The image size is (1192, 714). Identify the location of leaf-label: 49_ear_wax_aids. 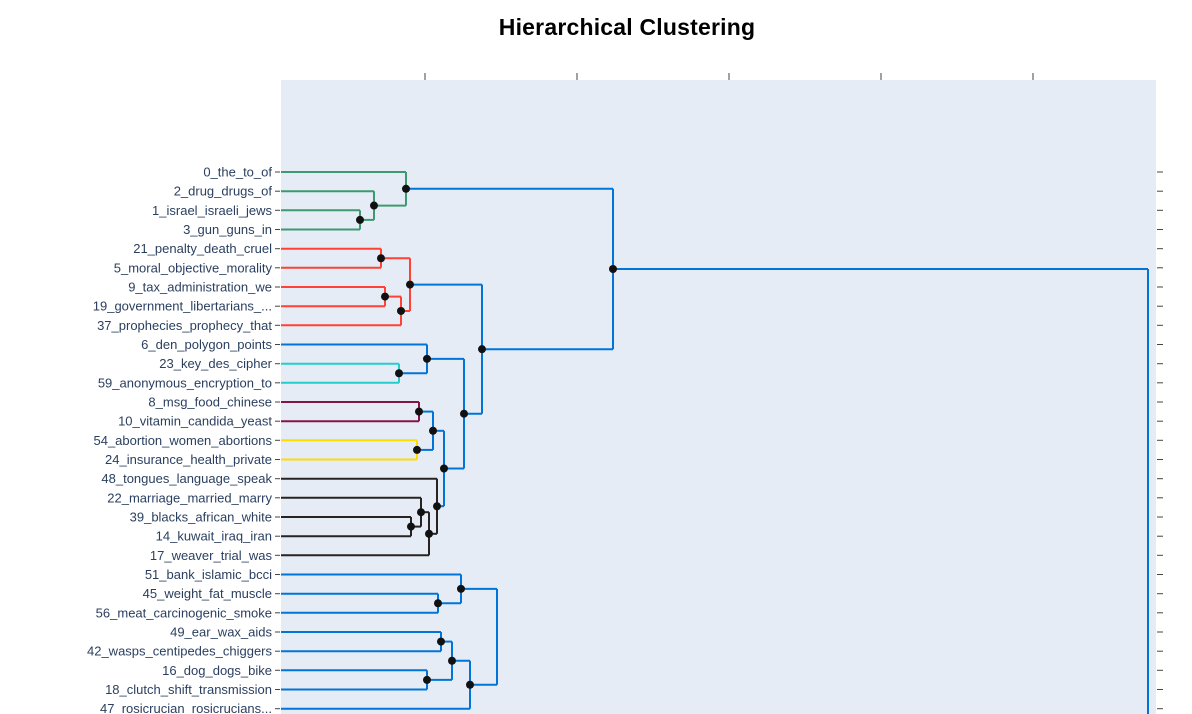
(221, 632).